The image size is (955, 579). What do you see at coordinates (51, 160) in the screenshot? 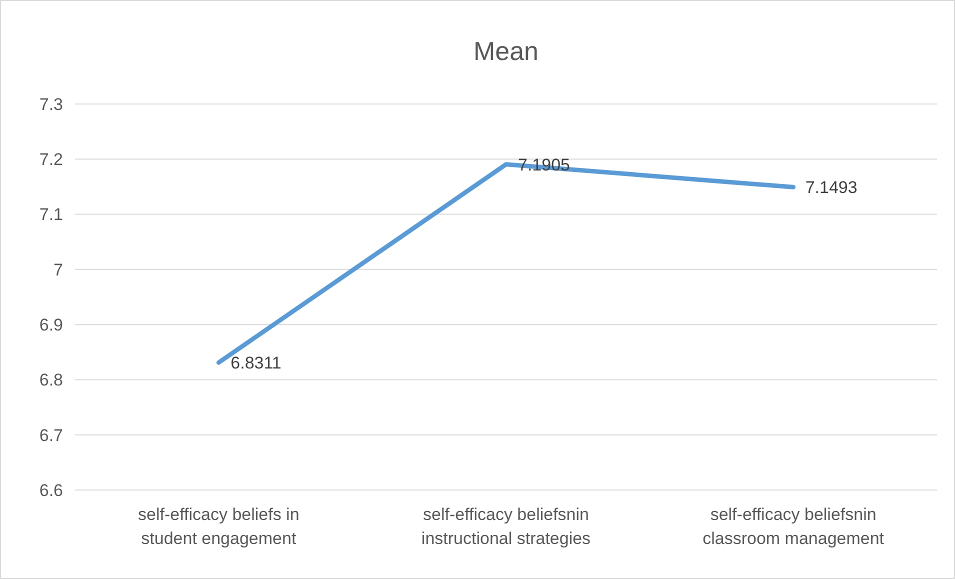
I see `y-tick-label: 7.2` at bounding box center [51, 160].